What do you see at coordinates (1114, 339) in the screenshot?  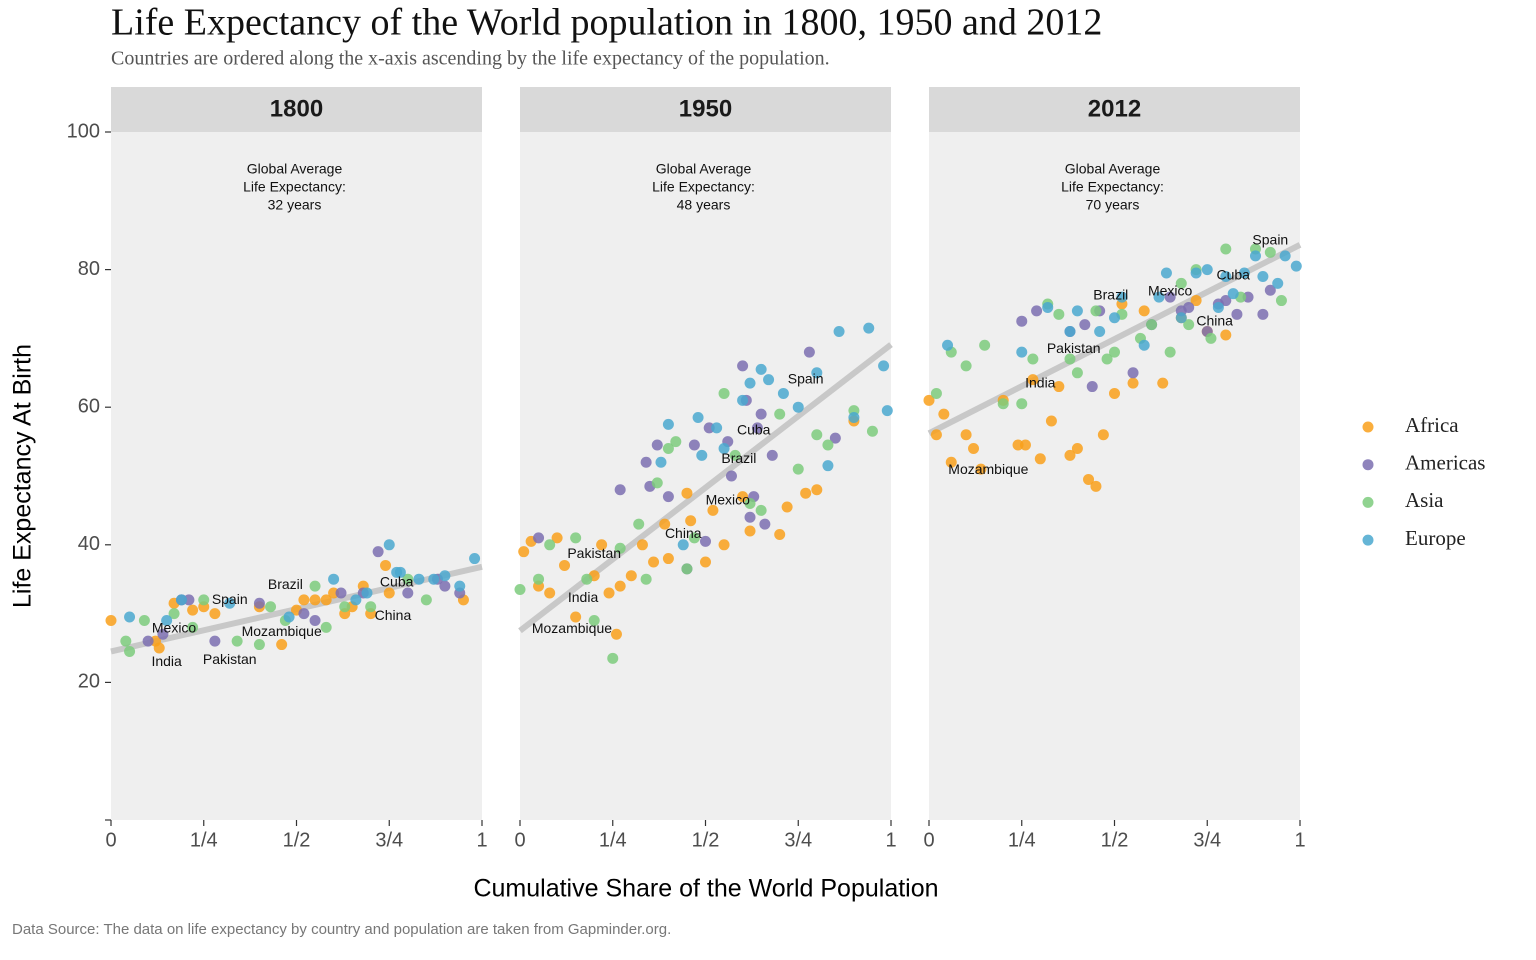 I see `trend-line` at bounding box center [1114, 339].